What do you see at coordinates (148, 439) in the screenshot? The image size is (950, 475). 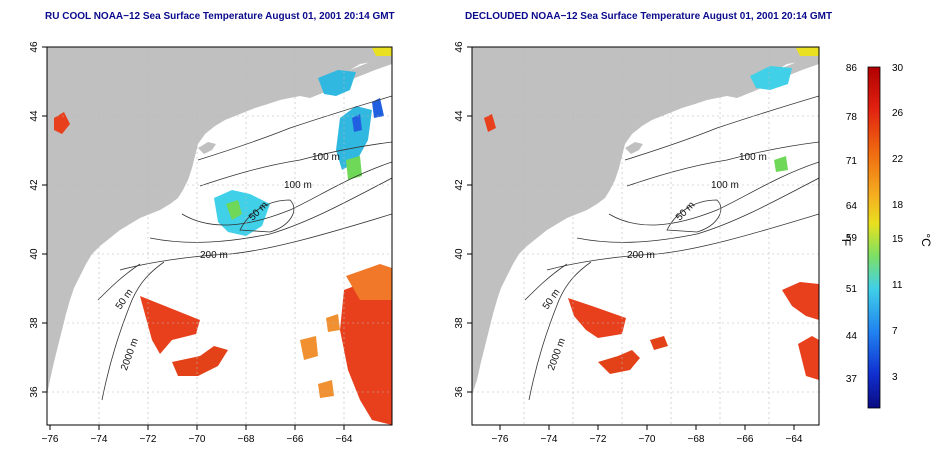 I see `left-lon-tick-72: −72` at bounding box center [148, 439].